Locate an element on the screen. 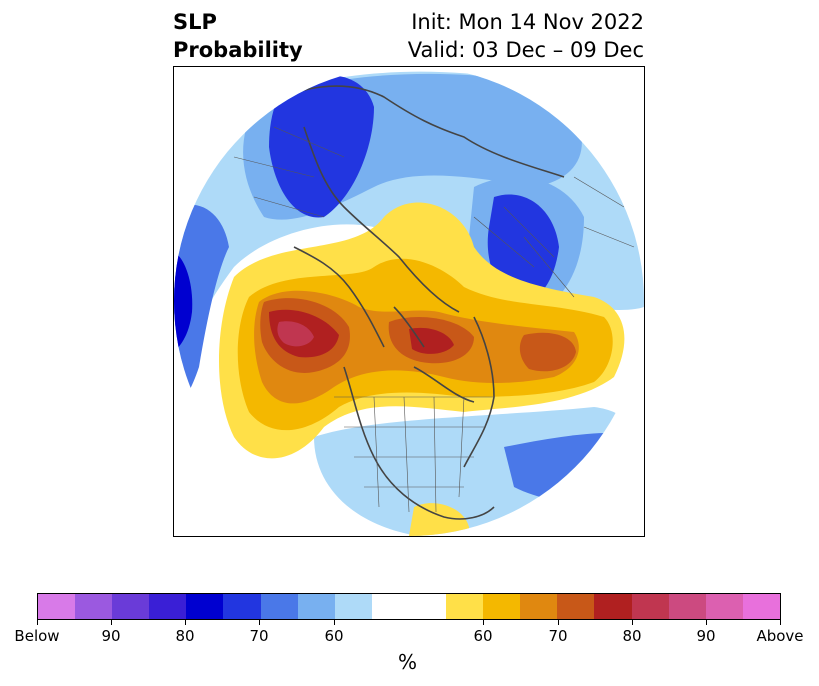  title-subtitle: Probability is located at coordinates (238, 50).